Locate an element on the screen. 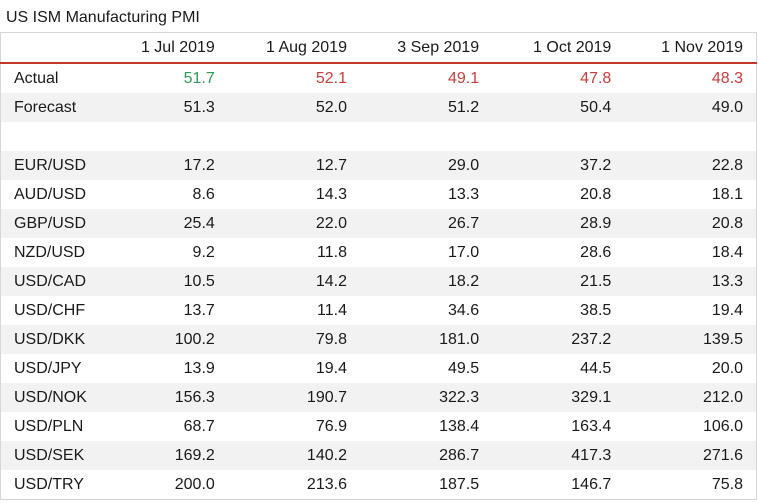 This screenshot has height=503, width=758. table-row: USD/JPY 13.9 19.4 49.5 44.5 20.0 is located at coordinates (379, 368).